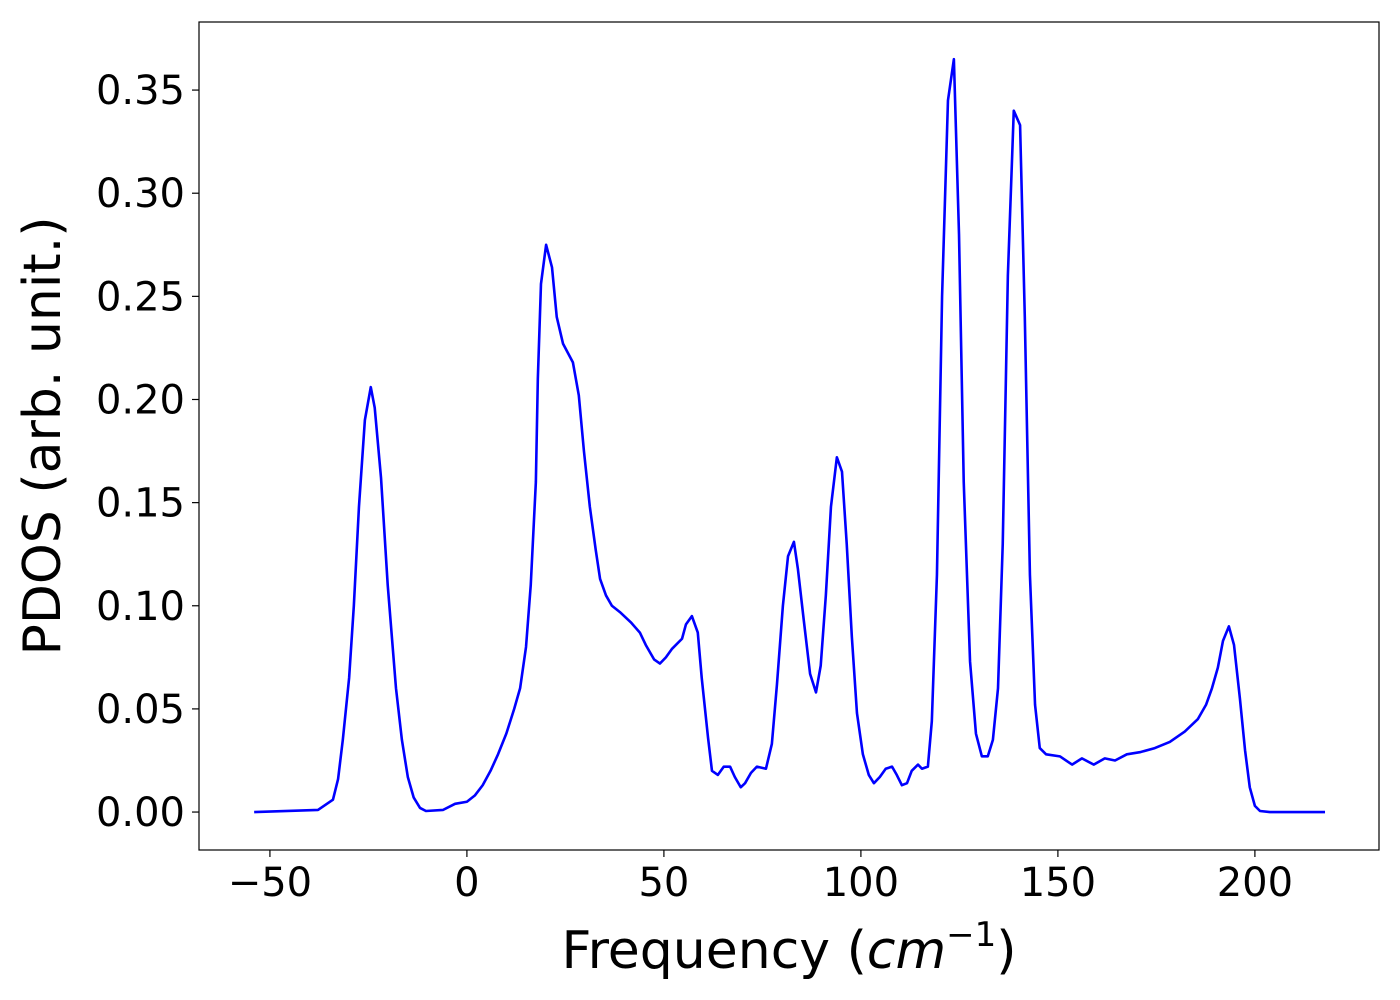 The width and height of the screenshot is (1400, 1000). I want to click on x-tick-label: 50, so click(663, 883).